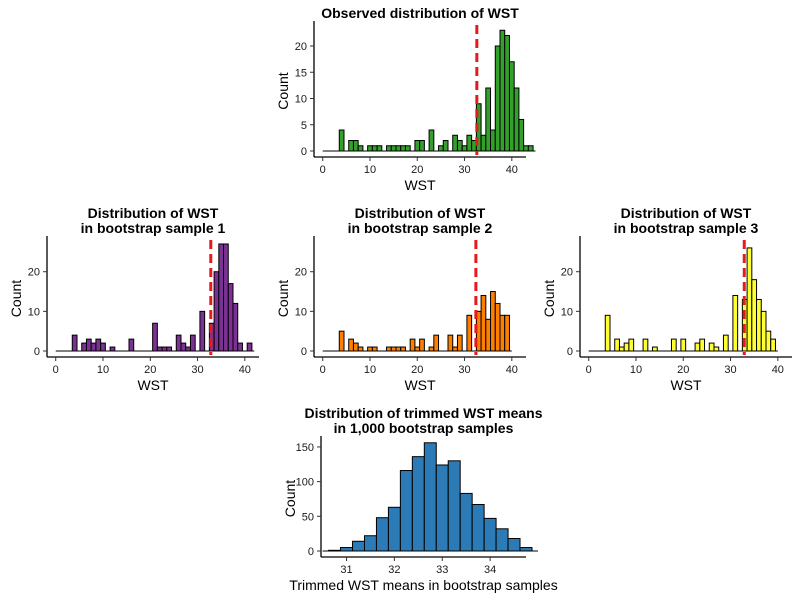 This screenshot has height=600, width=800. What do you see at coordinates (420, 13) in the screenshot?
I see `chart-title-line: Observed distribution of WST` at bounding box center [420, 13].